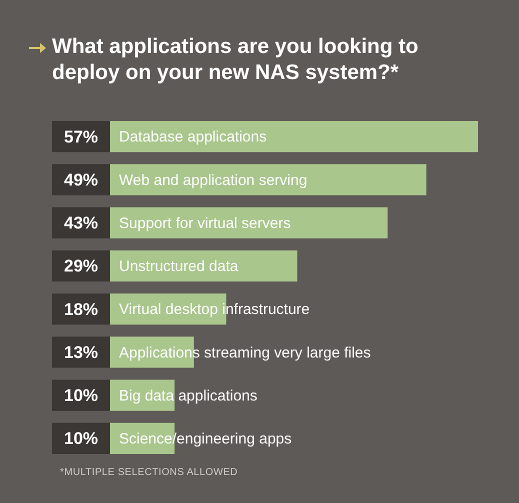  I want to click on y-tick-label: Database applications, so click(193, 137).